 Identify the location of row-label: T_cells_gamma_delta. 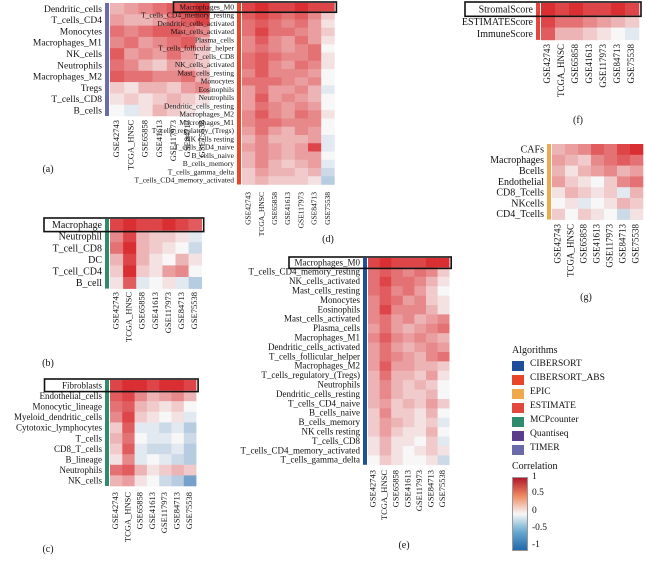
(201, 171).